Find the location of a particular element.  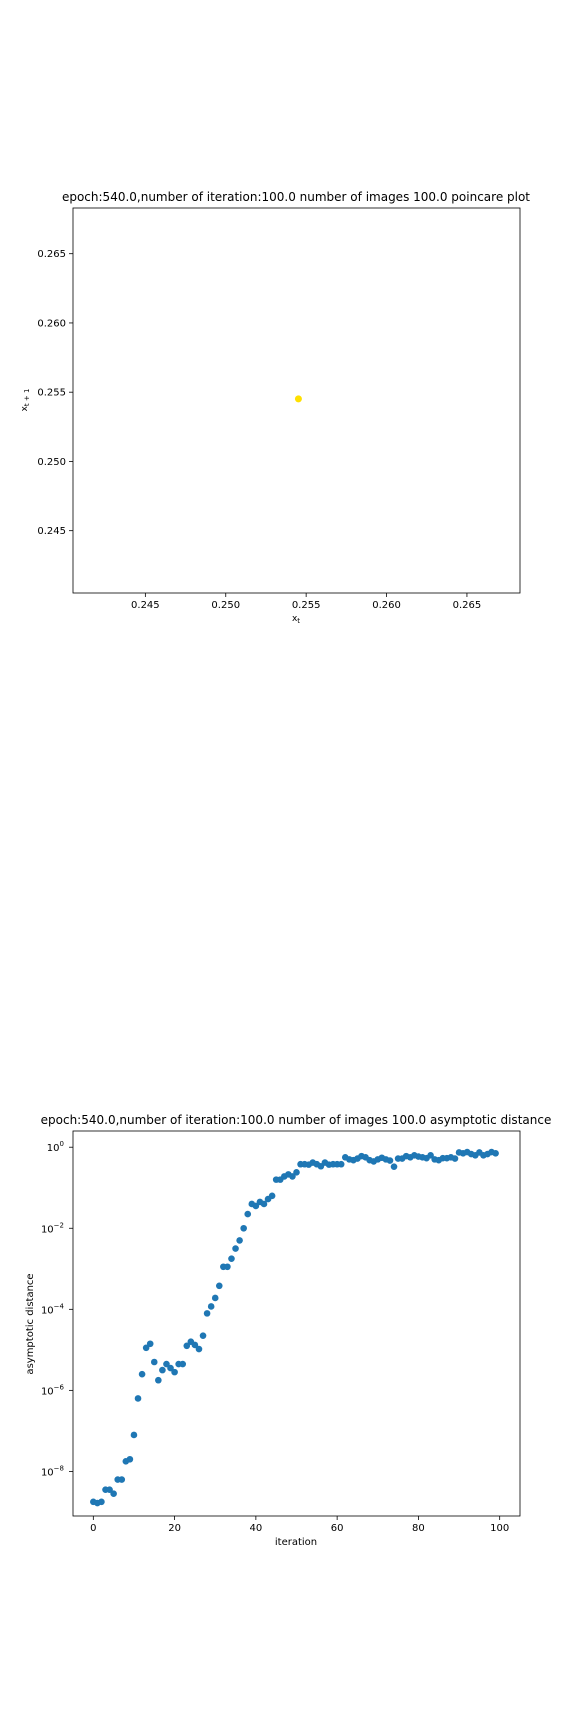

asymptotic-y-ticks: 10⁻⁸ 10⁻⁶ 10⁻⁴ 10⁻² 10⁰ is located at coordinates (57, 1309).